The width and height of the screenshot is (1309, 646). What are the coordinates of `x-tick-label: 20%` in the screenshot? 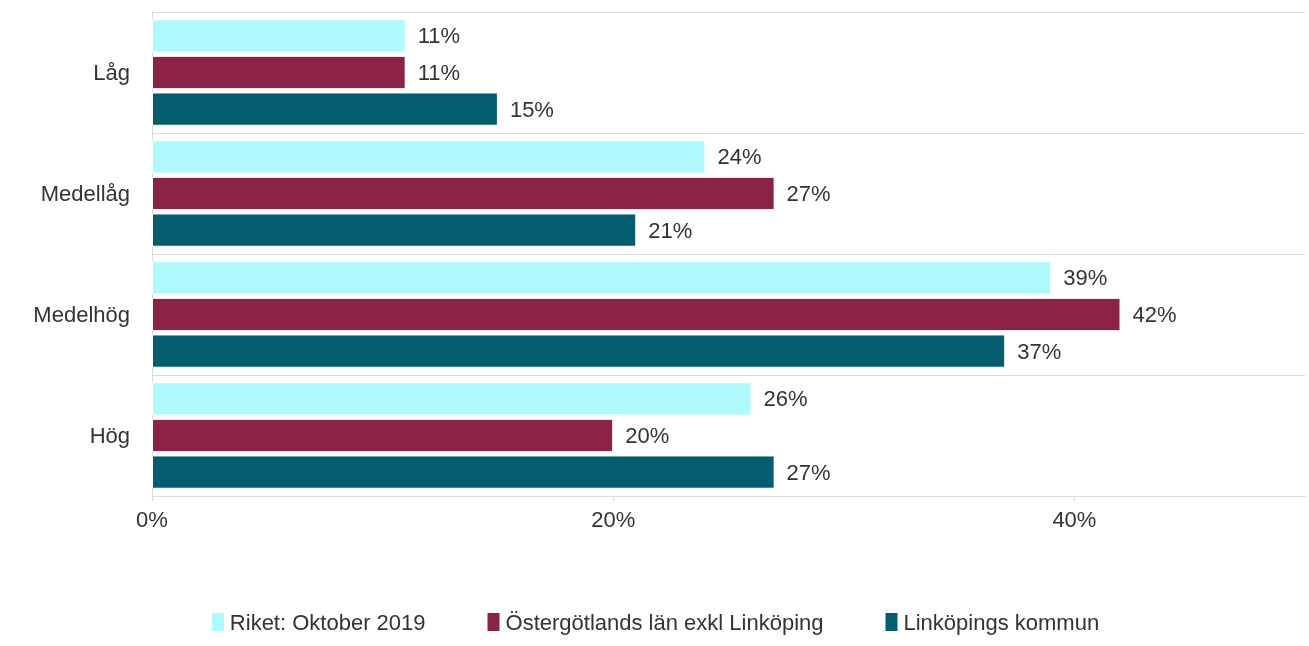 It's located at (613, 519).